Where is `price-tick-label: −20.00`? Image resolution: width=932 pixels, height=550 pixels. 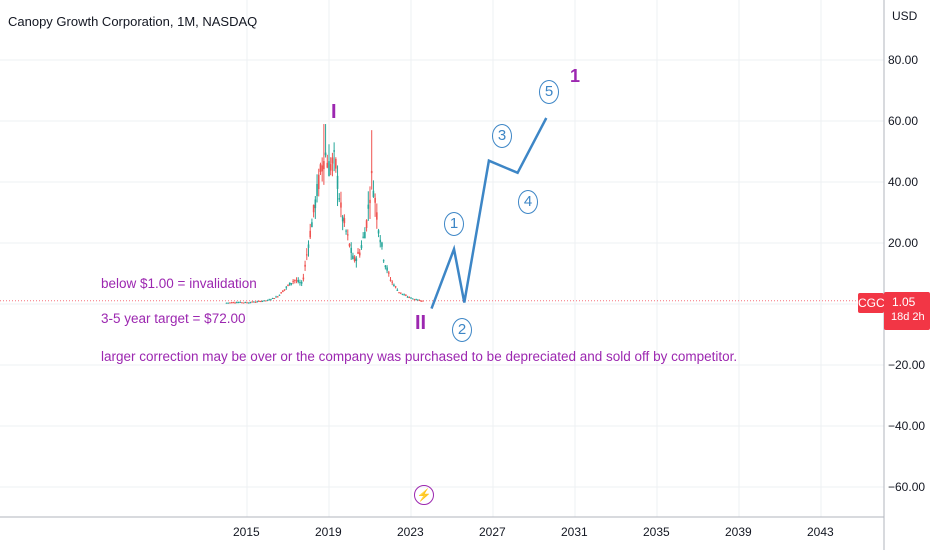 price-tick-label: −20.00 is located at coordinates (907, 365).